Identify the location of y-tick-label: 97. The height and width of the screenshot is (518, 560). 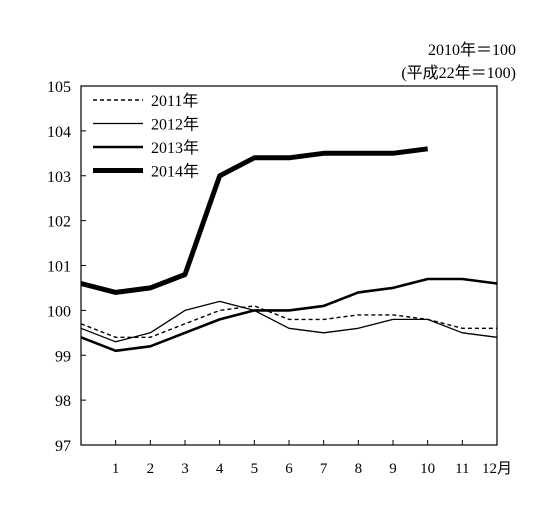
(63, 446).